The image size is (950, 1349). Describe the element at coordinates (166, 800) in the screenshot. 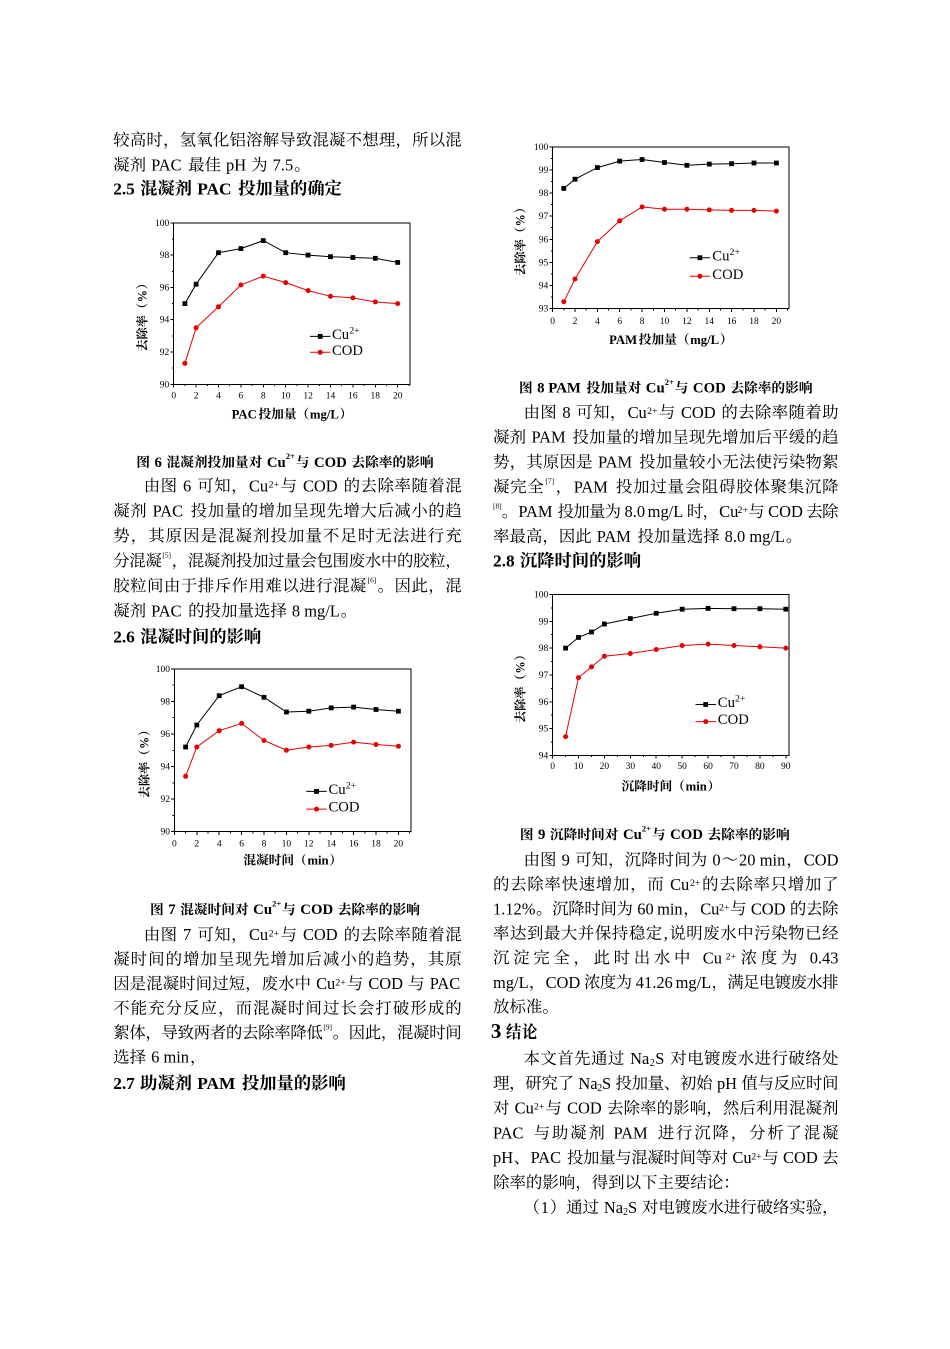

I see `svg-text: 92` at that location.